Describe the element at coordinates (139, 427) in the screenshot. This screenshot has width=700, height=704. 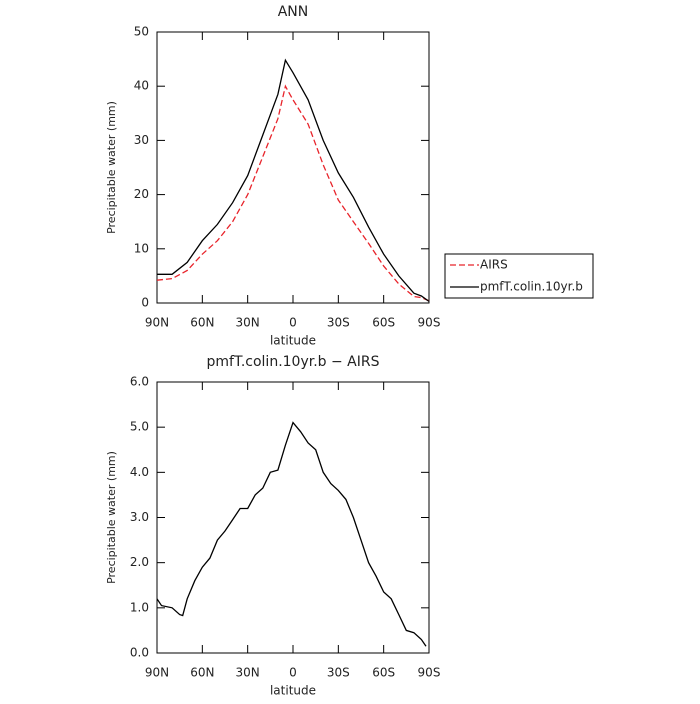
I see `y-tick-label: 5.0` at that location.